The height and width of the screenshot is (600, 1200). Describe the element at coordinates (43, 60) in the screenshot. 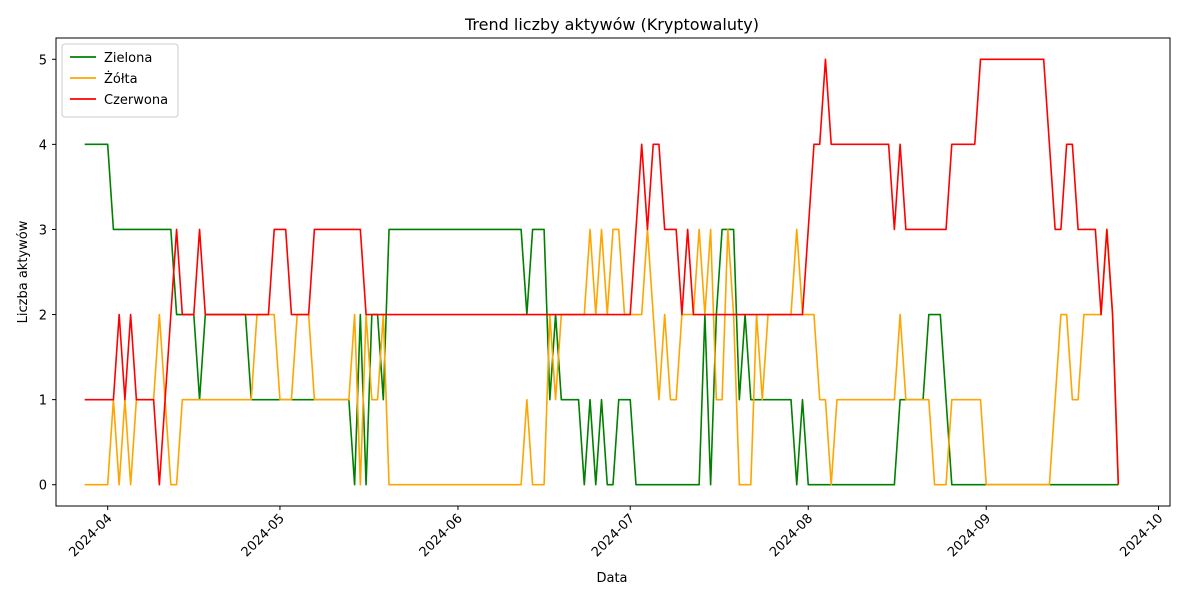

I see `y-tick-label: 5` at that location.